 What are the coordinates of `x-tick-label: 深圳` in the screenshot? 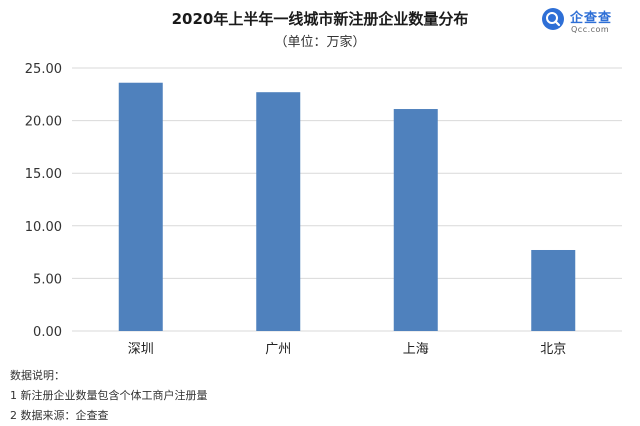 It's located at (141, 349).